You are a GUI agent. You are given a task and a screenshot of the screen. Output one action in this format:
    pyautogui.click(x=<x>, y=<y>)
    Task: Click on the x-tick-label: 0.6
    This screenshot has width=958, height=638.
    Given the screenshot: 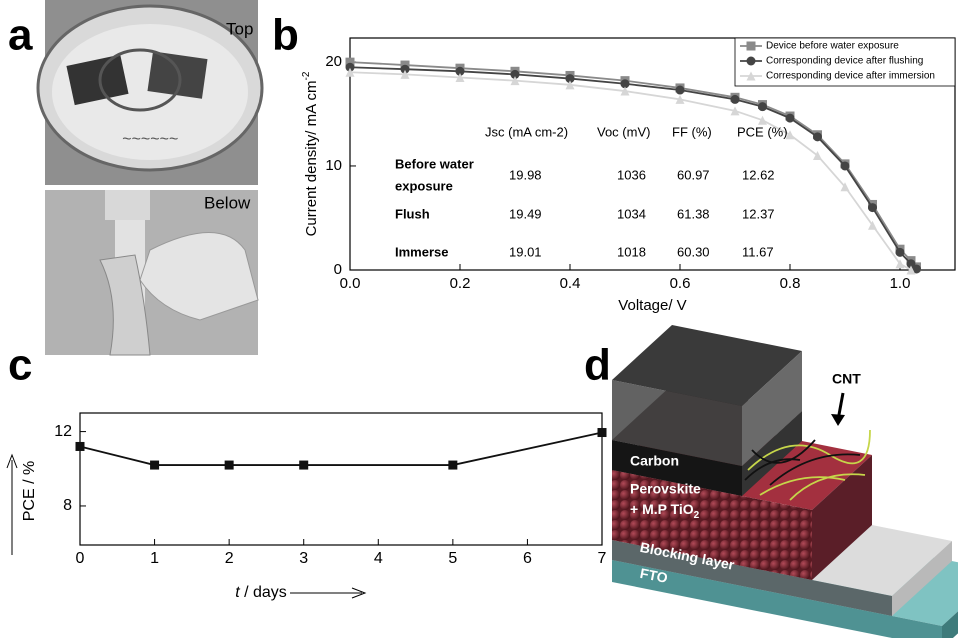 What is the action you would take?
    pyautogui.click(x=680, y=283)
    